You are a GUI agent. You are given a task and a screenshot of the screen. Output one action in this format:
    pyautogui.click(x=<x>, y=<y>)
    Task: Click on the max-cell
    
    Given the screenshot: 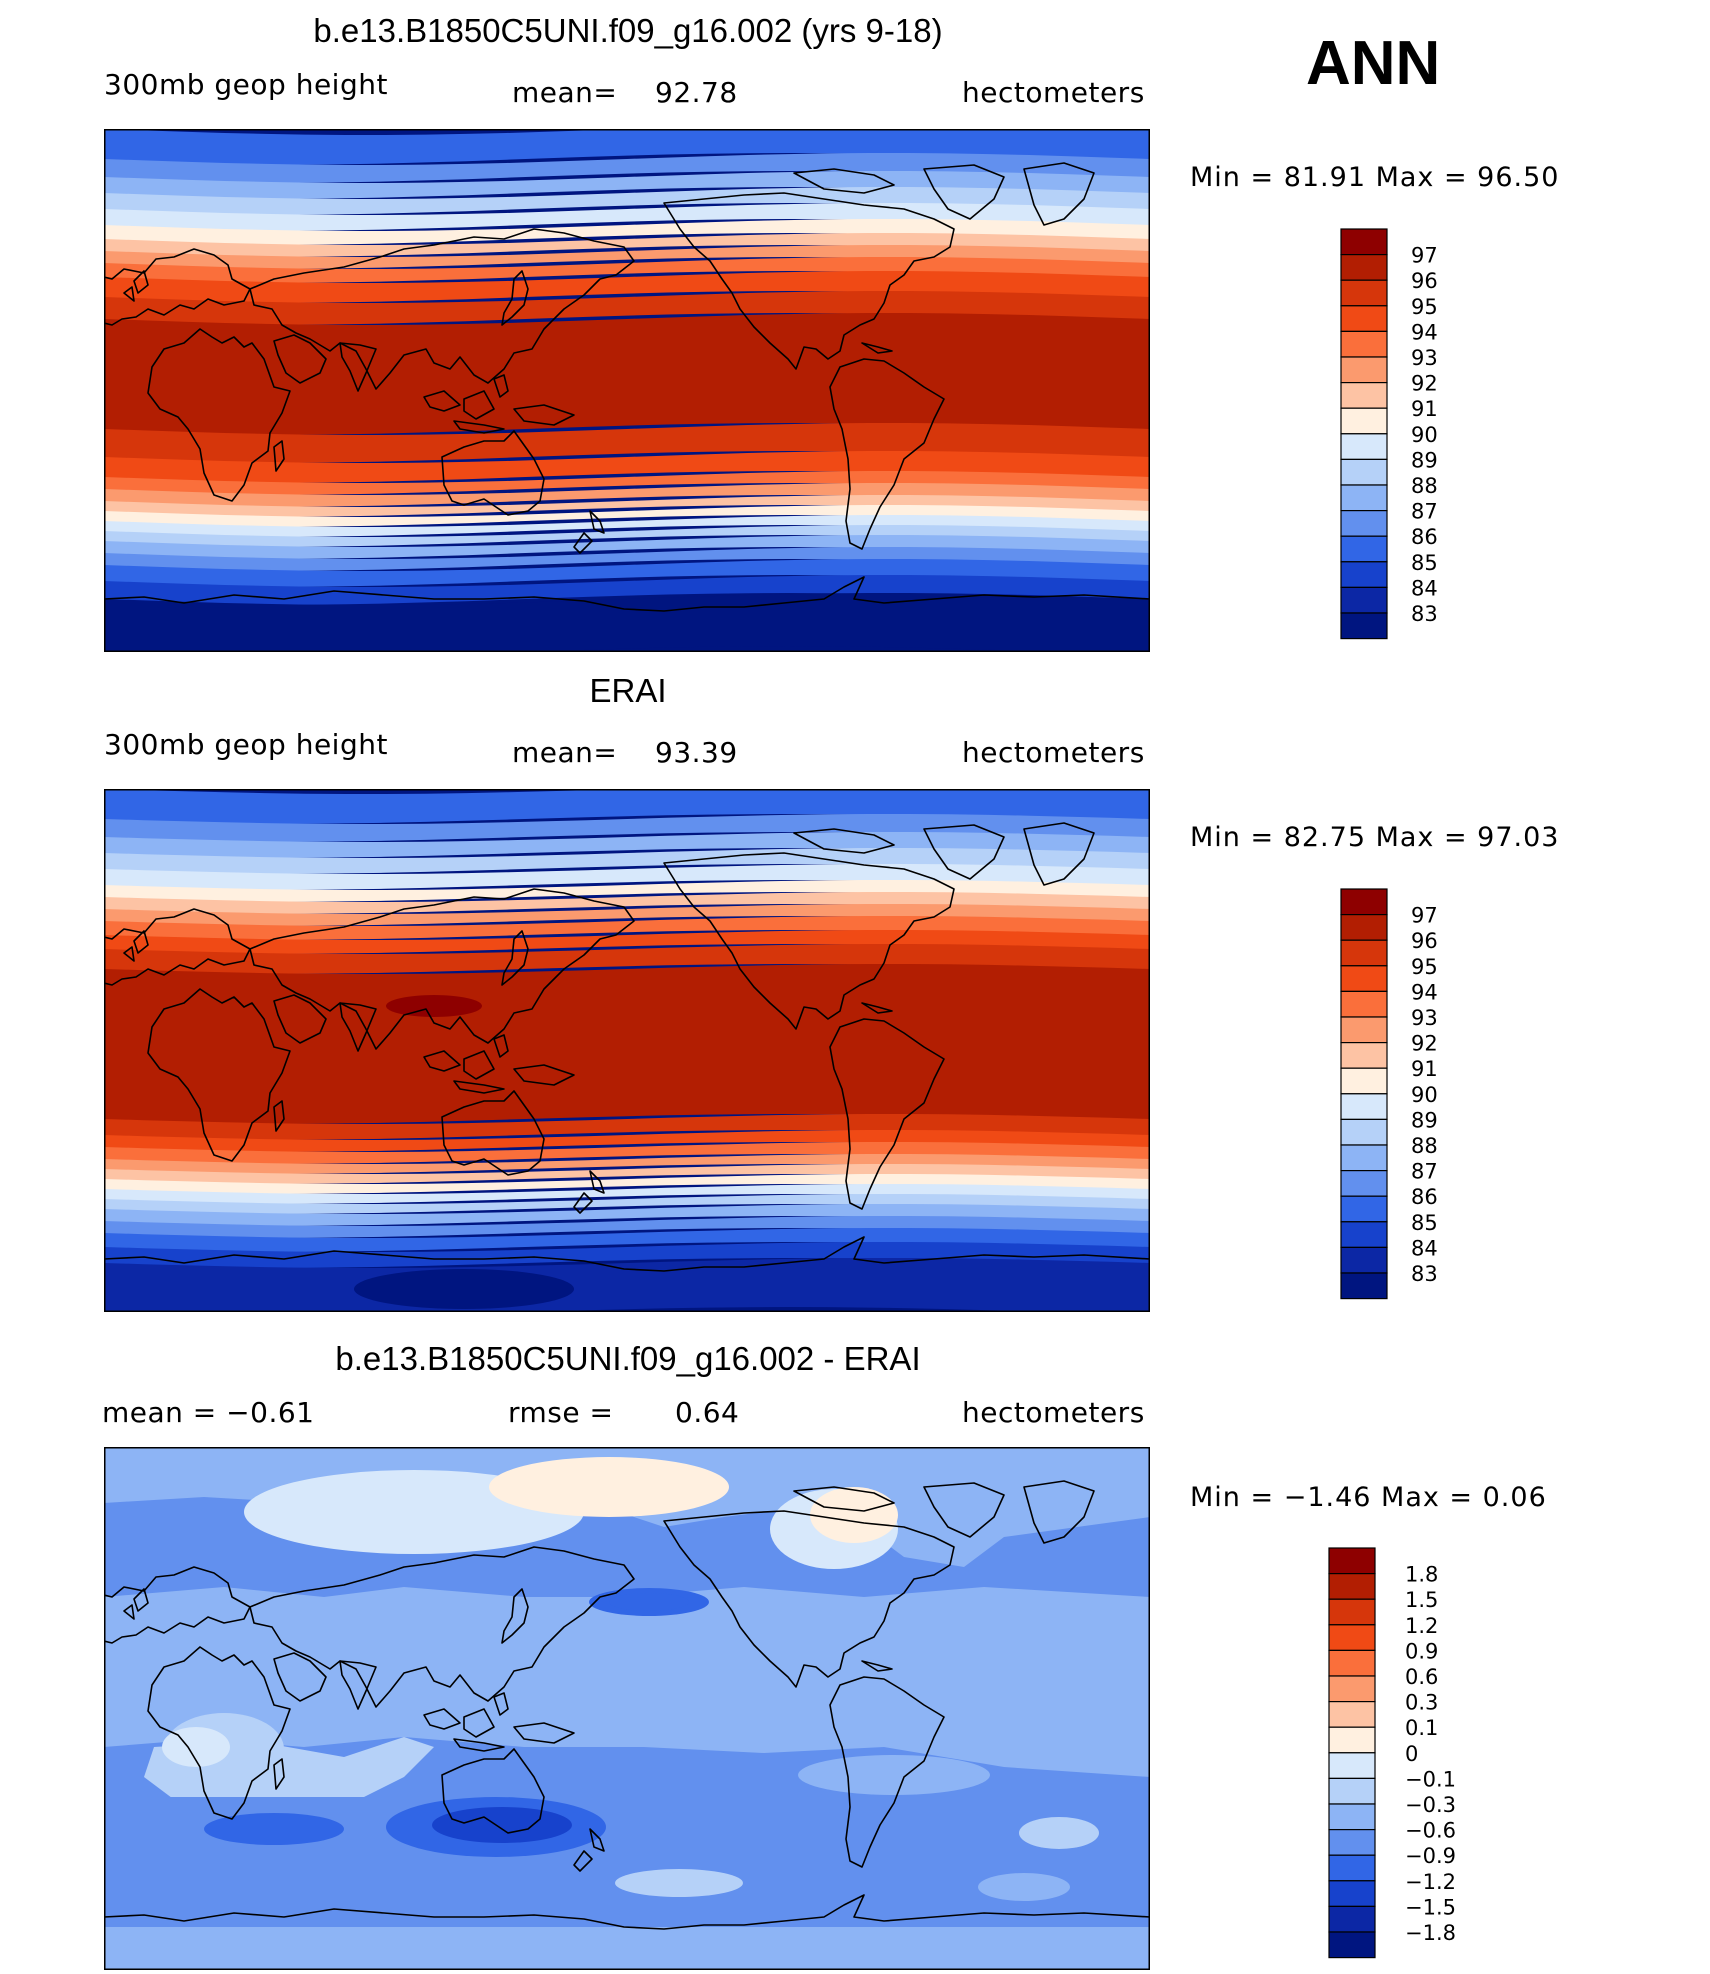 What is the action you would take?
    pyautogui.click(x=434, y=1006)
    